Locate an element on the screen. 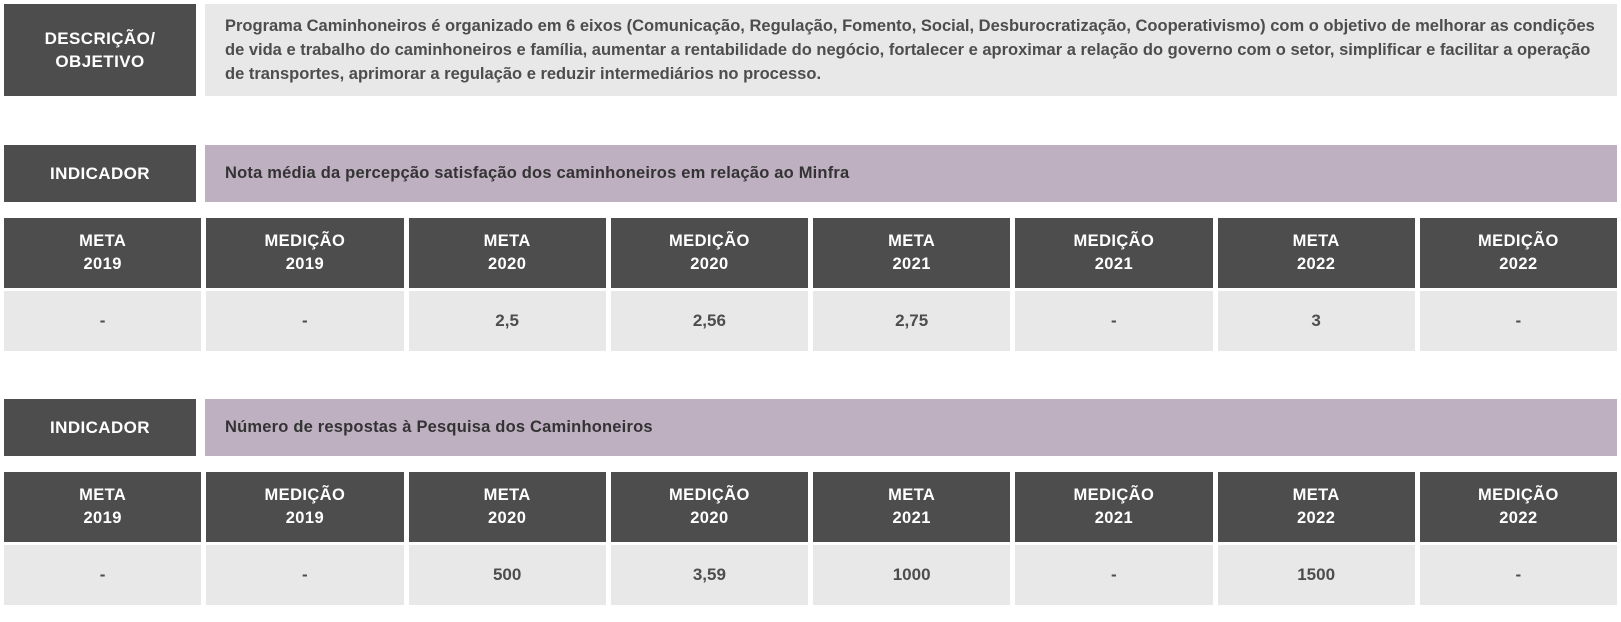 The height and width of the screenshot is (622, 1621). table2-value-medicao-2020: 3,59 is located at coordinates (709, 575).